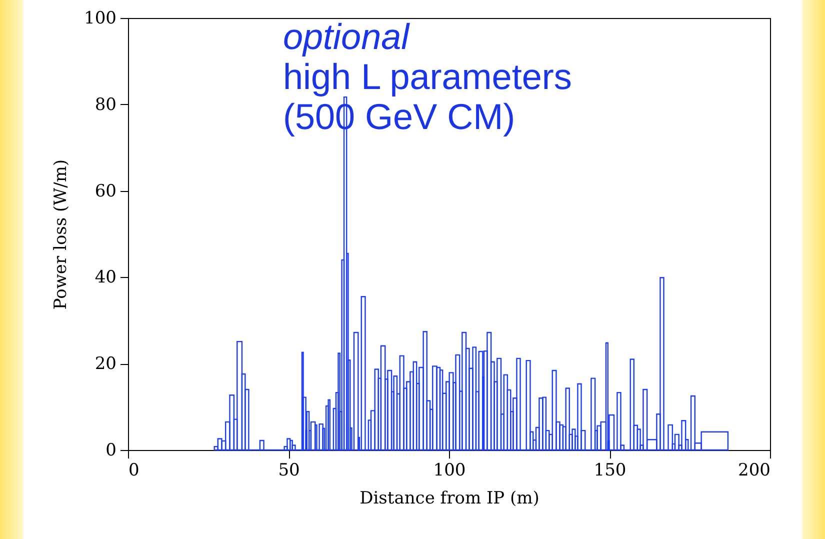 The image size is (825, 539). I want to click on x-tick-label: 150, so click(610, 470).